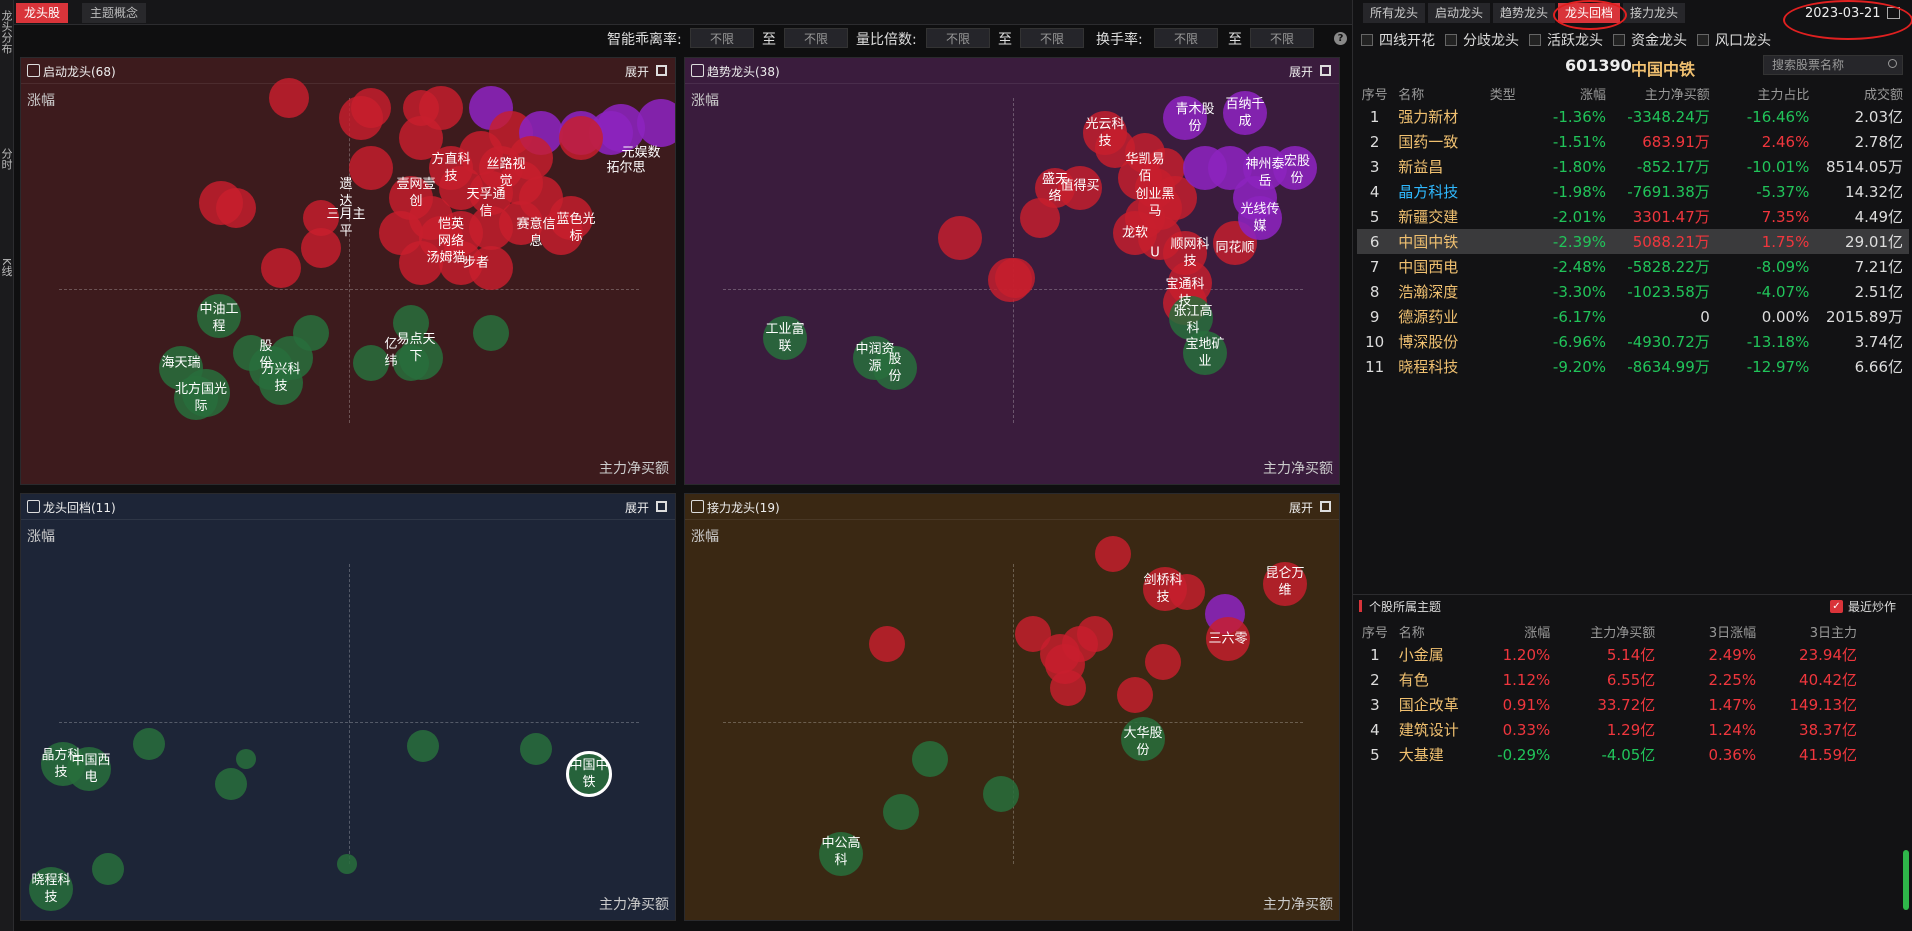 The width and height of the screenshot is (1912, 931). What do you see at coordinates (42, 13) in the screenshot?
I see `tab-dragon-stocks: 龙头股` at bounding box center [42, 13].